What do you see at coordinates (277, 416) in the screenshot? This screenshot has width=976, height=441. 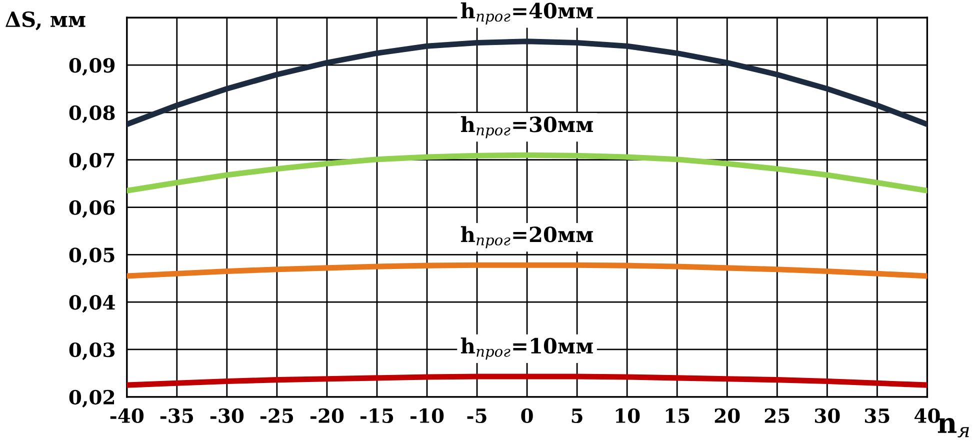 I see `x-tick-label: -25` at bounding box center [277, 416].